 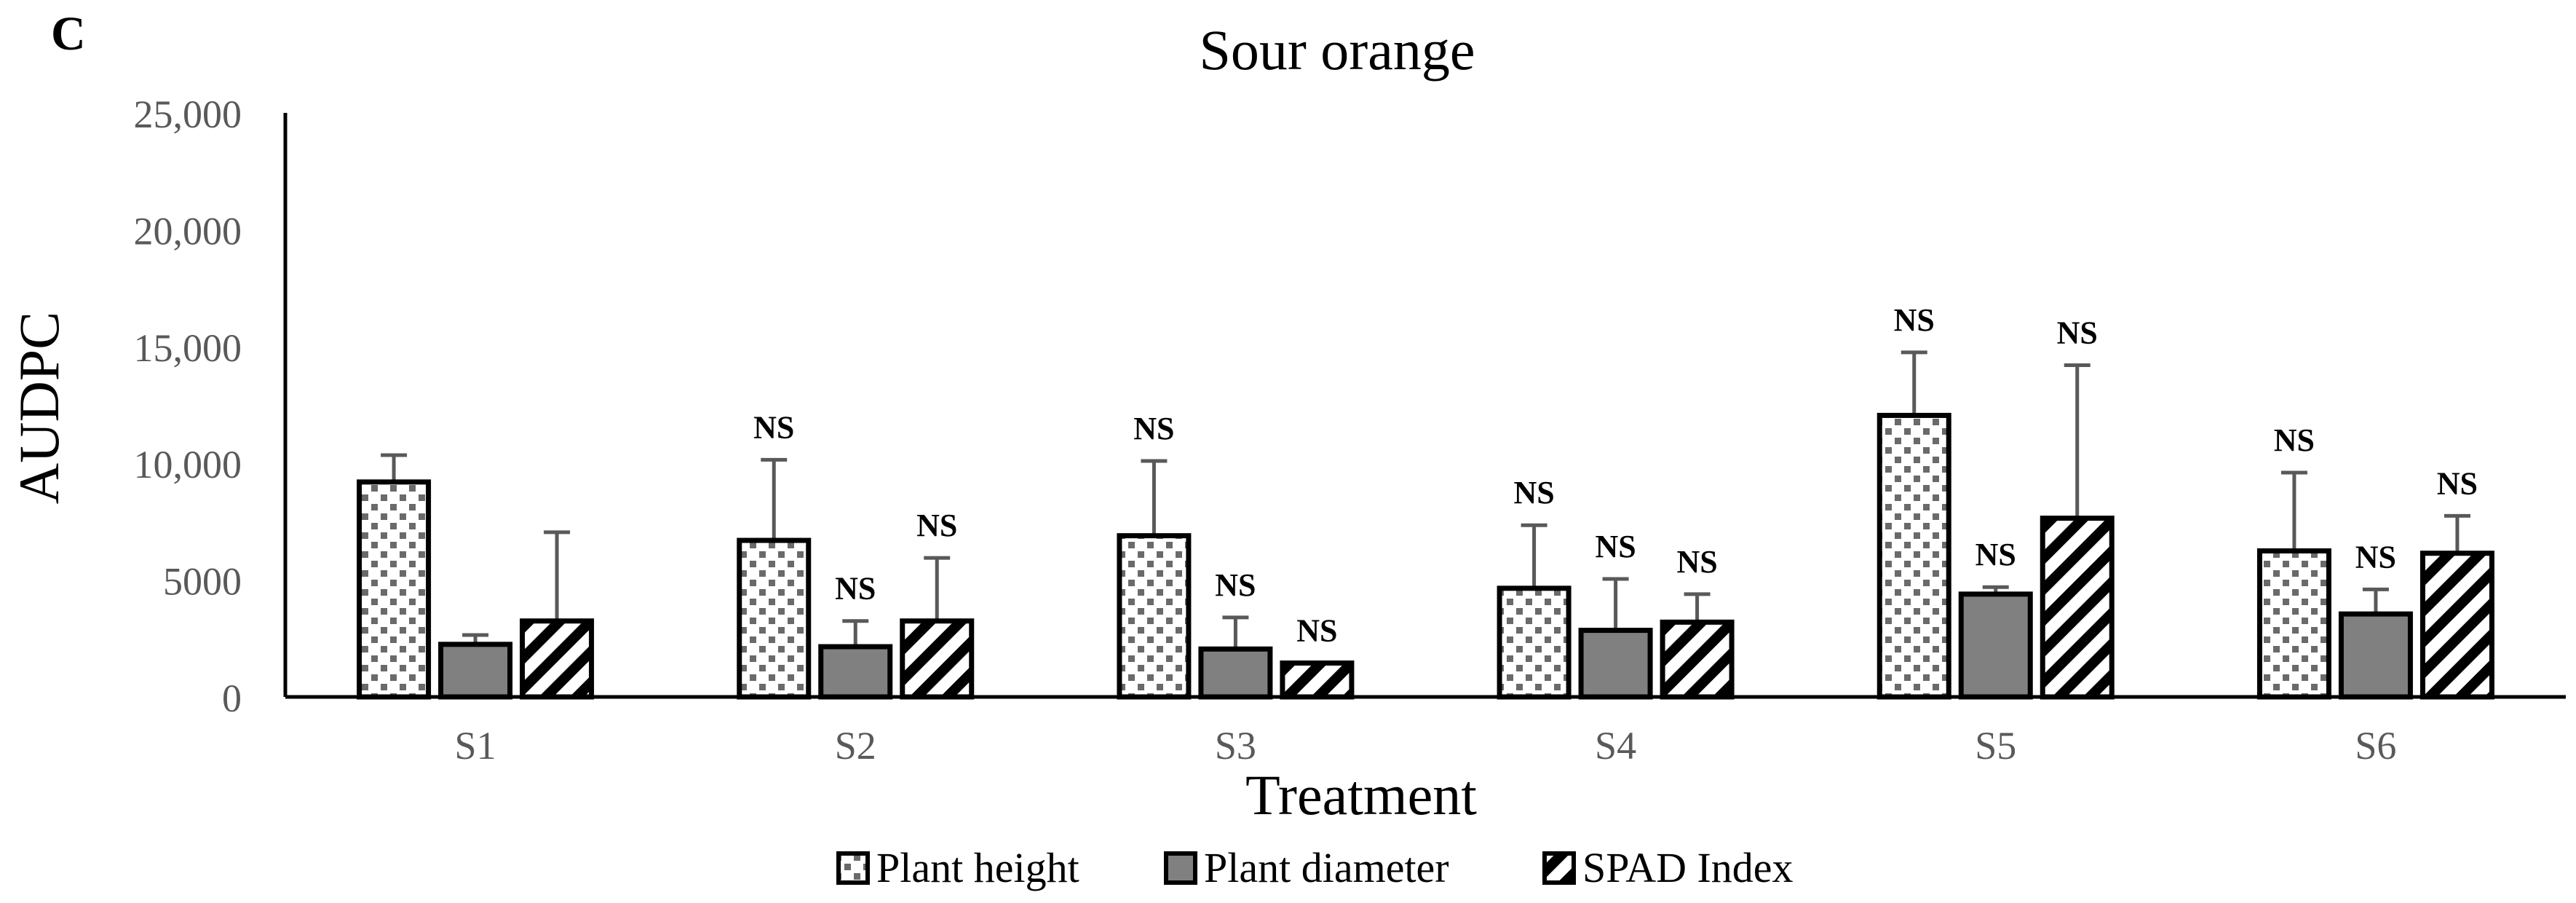 I want to click on y-tick-labels: 0 5000 10,000 15,000 20,000 25,000, so click(x=188, y=406).